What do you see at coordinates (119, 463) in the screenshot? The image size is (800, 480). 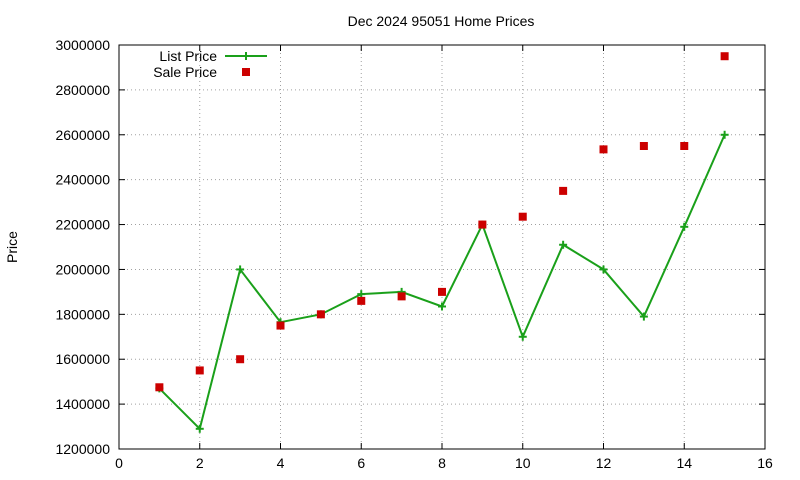 I see `x-tick-label: 0` at bounding box center [119, 463].